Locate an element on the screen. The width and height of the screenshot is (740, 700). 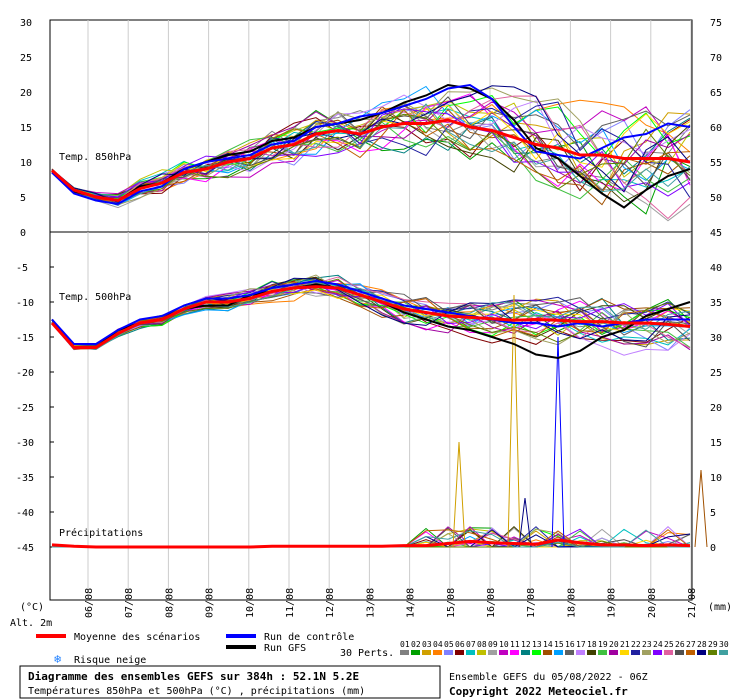
pert-id-label: 07 is located at coordinates (471, 644).